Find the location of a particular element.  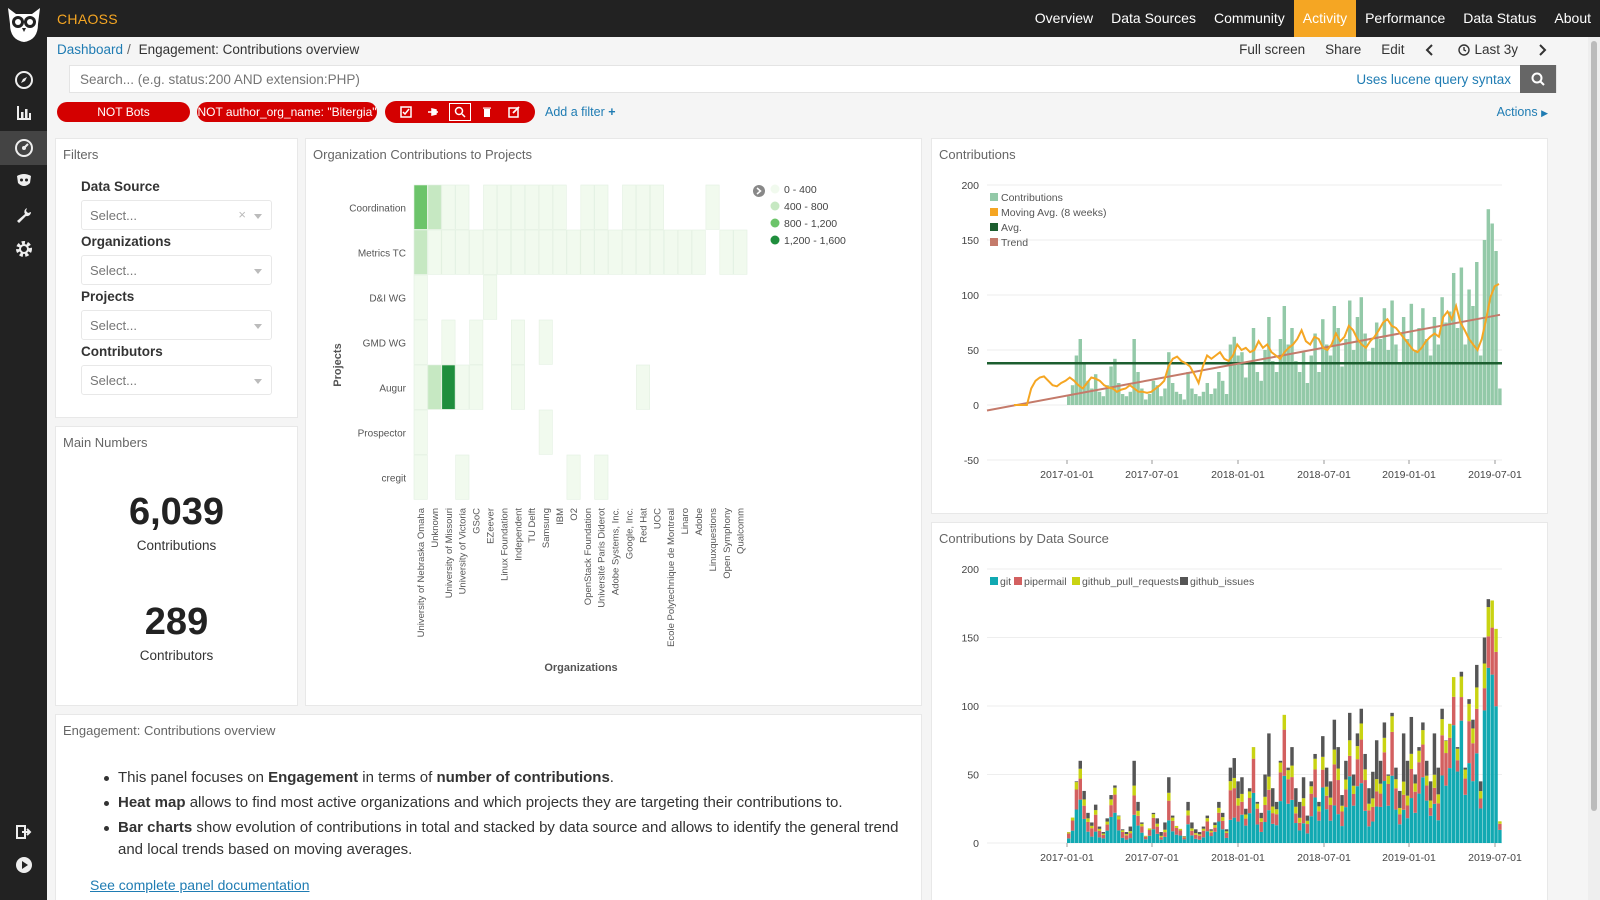

nav-overview: Overview is located at coordinates (1064, 18).